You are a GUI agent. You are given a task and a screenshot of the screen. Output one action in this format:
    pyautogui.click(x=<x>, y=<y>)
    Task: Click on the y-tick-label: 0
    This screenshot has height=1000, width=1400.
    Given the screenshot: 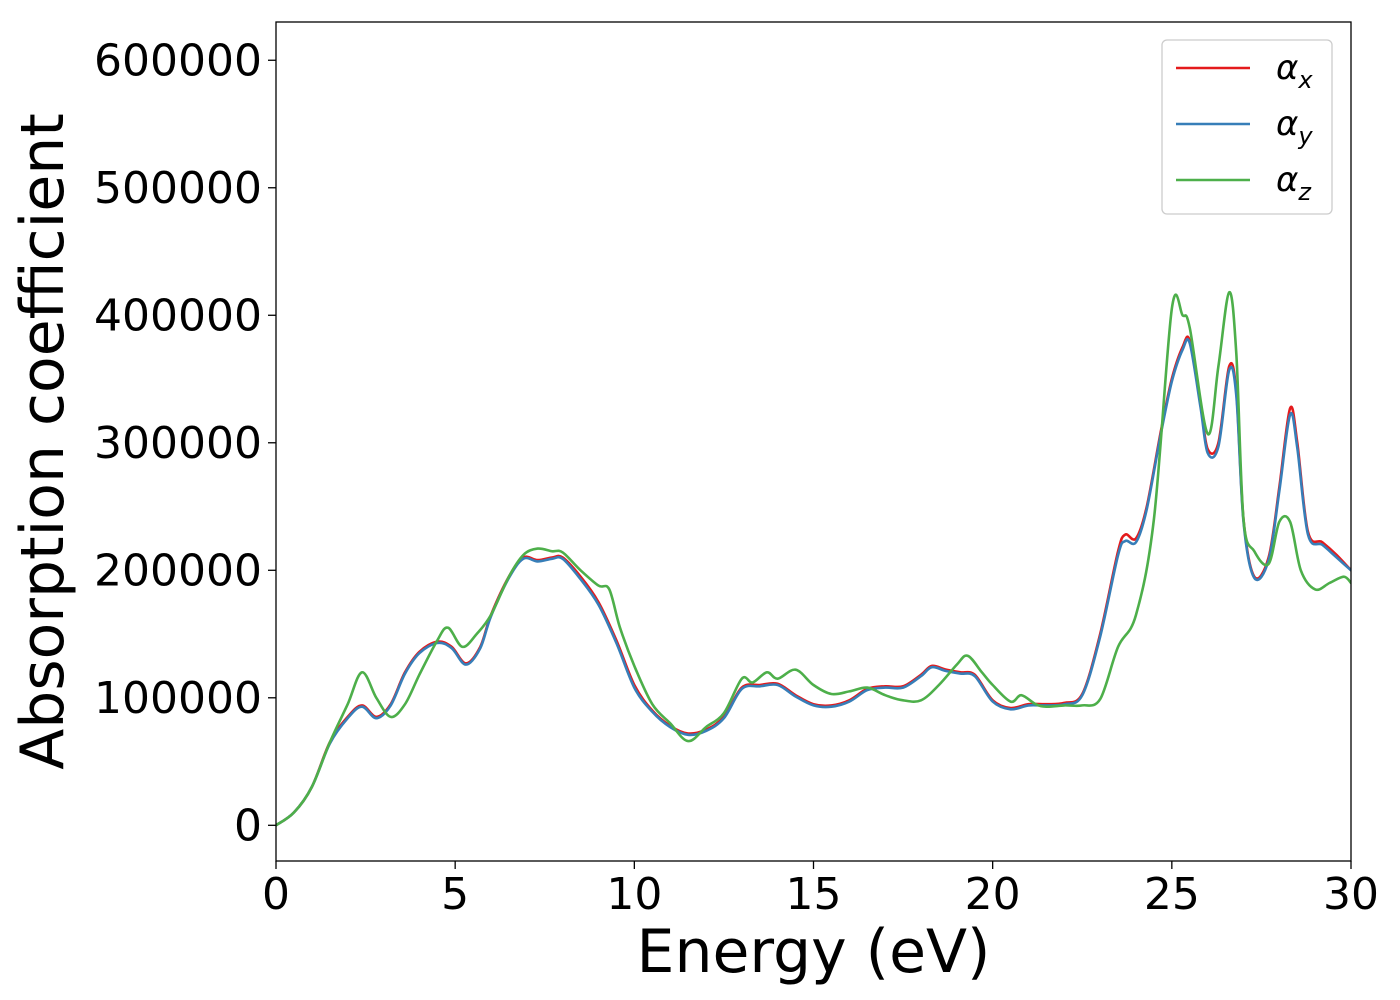 What is the action you would take?
    pyautogui.click(x=248, y=825)
    